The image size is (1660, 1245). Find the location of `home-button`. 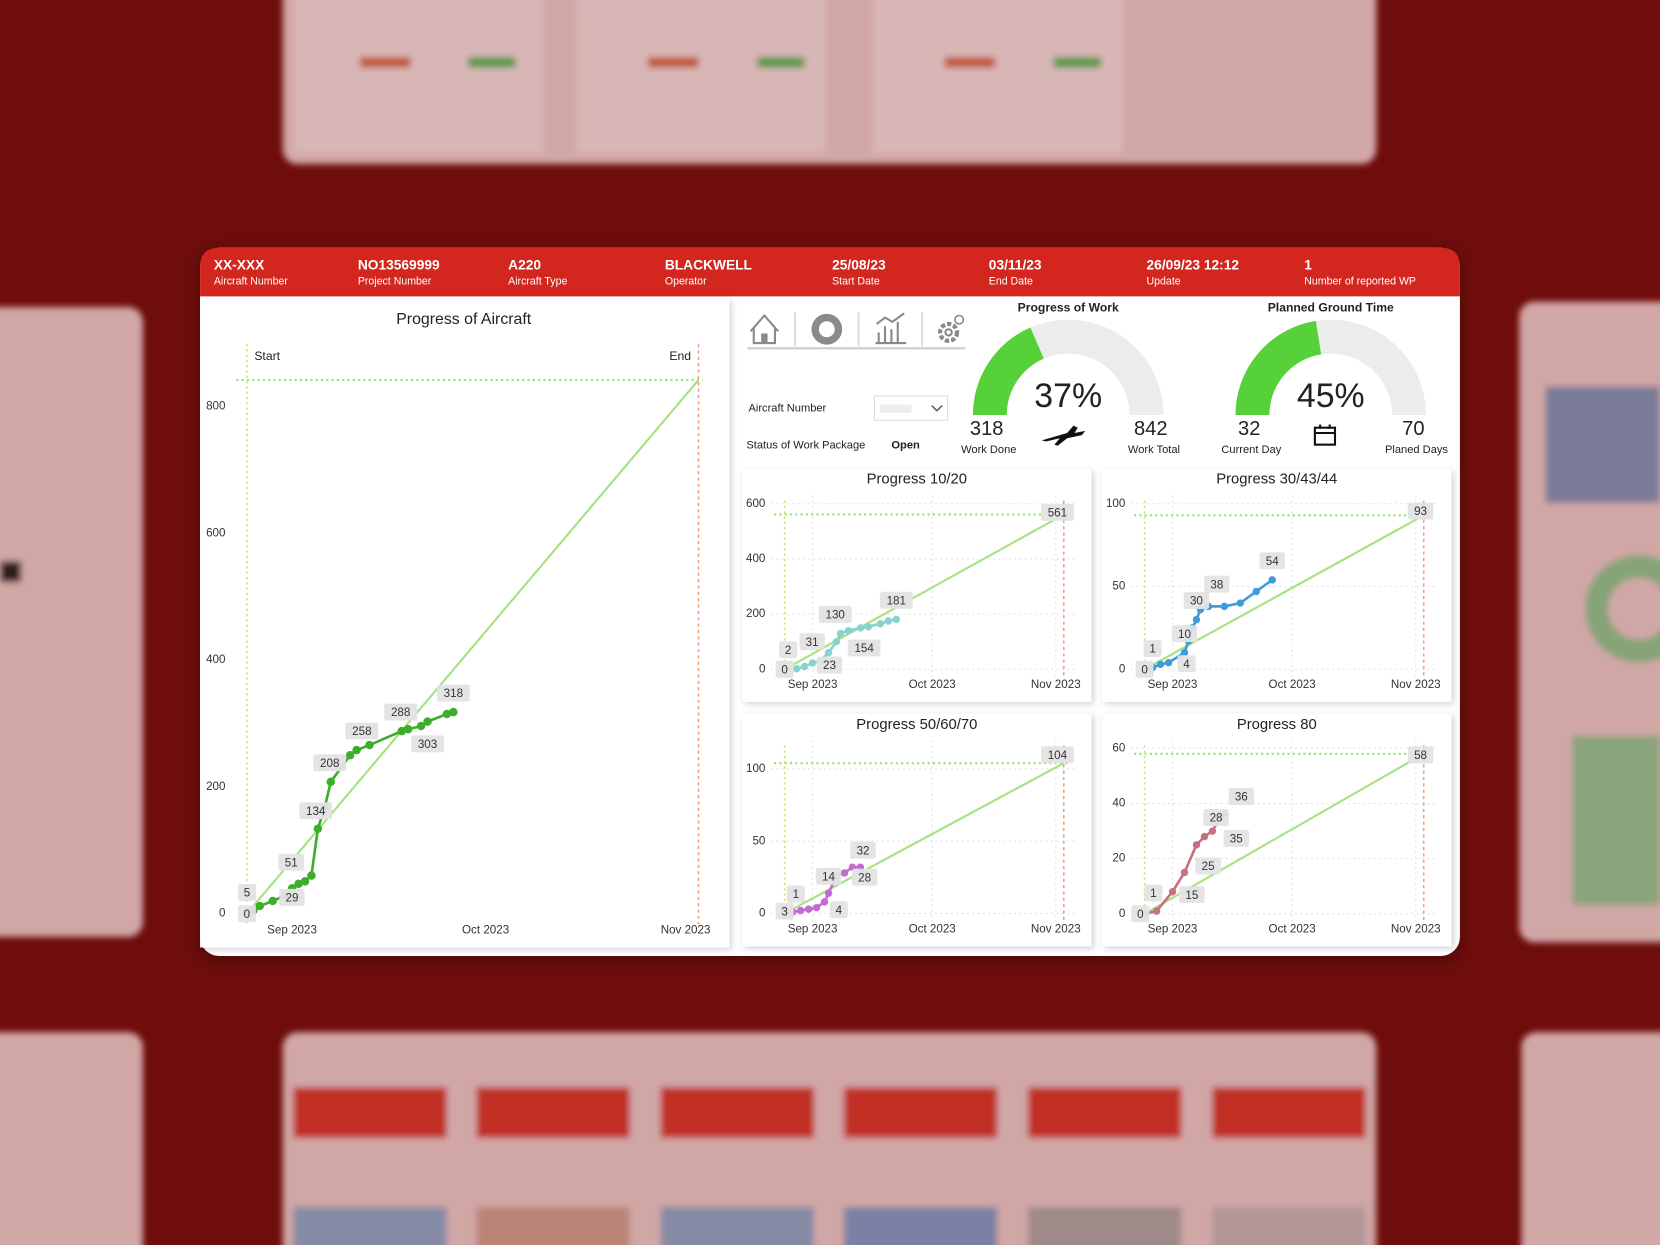

home-button is located at coordinates (764, 329).